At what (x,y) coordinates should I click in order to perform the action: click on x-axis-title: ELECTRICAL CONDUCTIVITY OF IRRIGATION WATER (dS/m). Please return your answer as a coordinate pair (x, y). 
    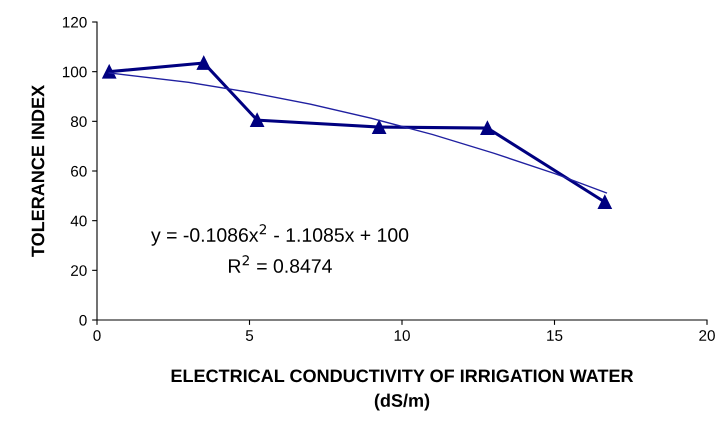
    Looking at the image, I should click on (403, 389).